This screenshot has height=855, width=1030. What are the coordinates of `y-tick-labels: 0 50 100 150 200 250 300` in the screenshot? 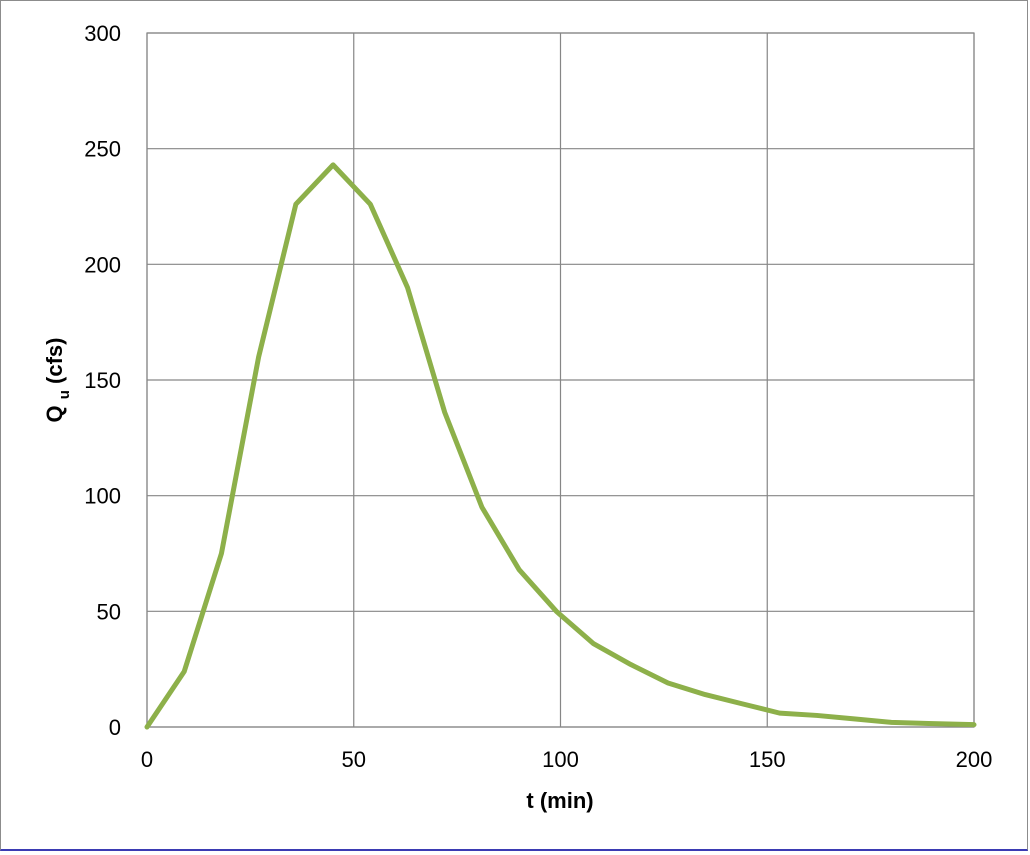 It's located at (102, 380).